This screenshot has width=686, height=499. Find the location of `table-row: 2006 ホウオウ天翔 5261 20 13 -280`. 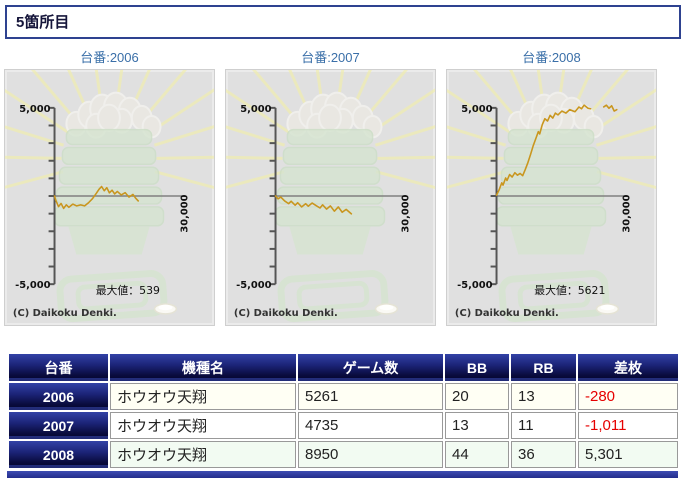

table-row: 2006 ホウオウ天翔 5261 20 13 -280 is located at coordinates (343, 396).